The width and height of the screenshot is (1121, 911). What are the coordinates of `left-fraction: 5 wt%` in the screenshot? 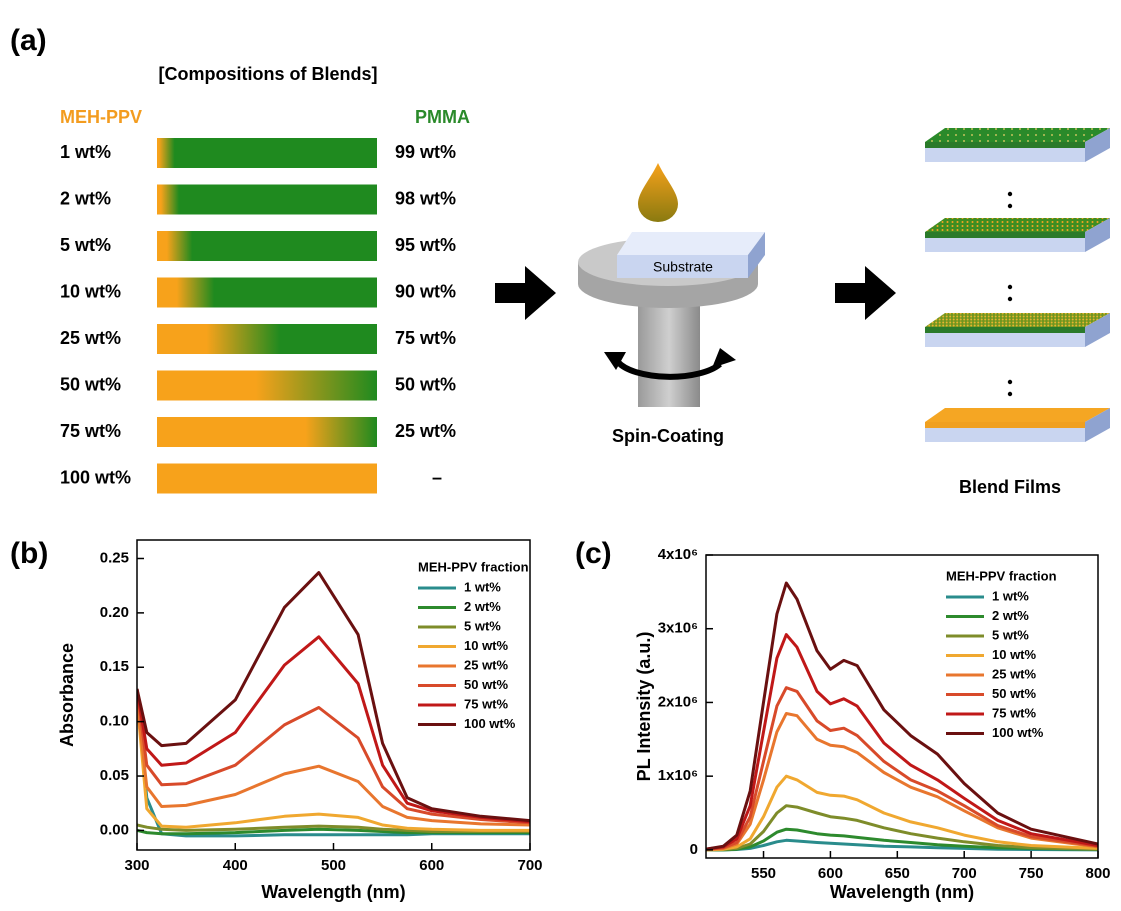 It's located at (85, 245).